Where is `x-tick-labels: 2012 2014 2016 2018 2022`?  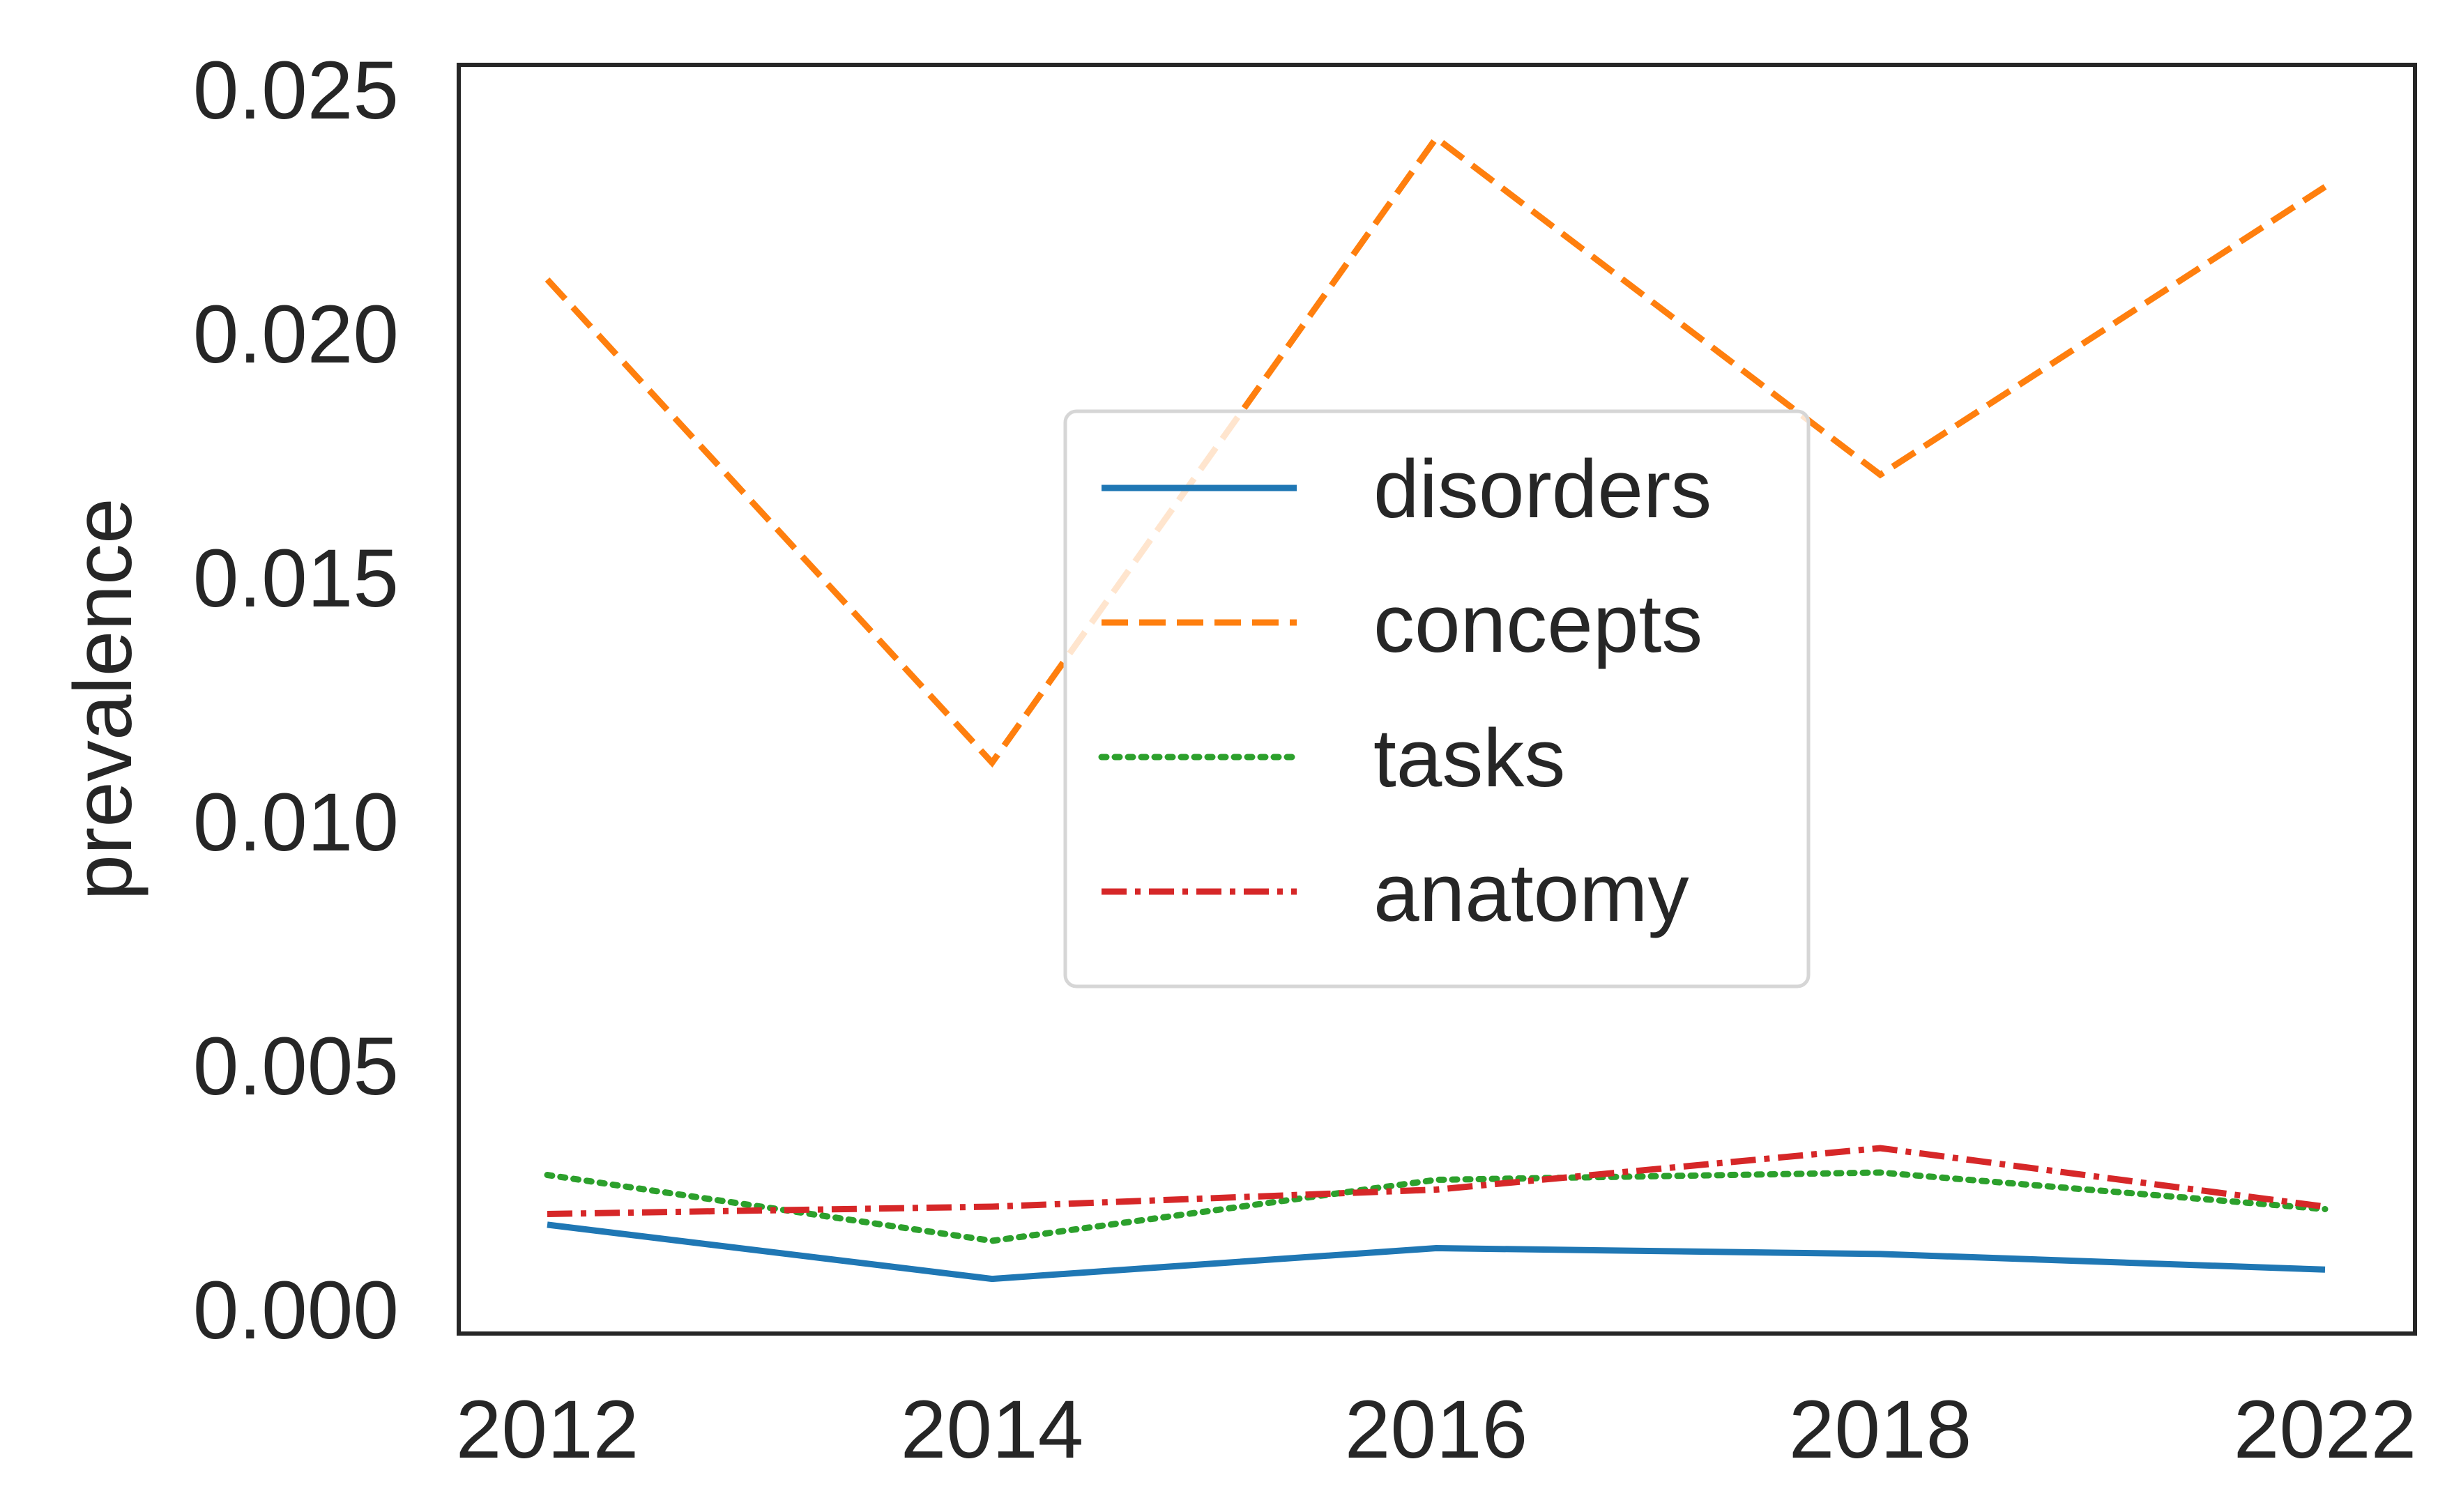
x-tick-labels: 2012 2014 2016 2018 2022 is located at coordinates (1436, 1430).